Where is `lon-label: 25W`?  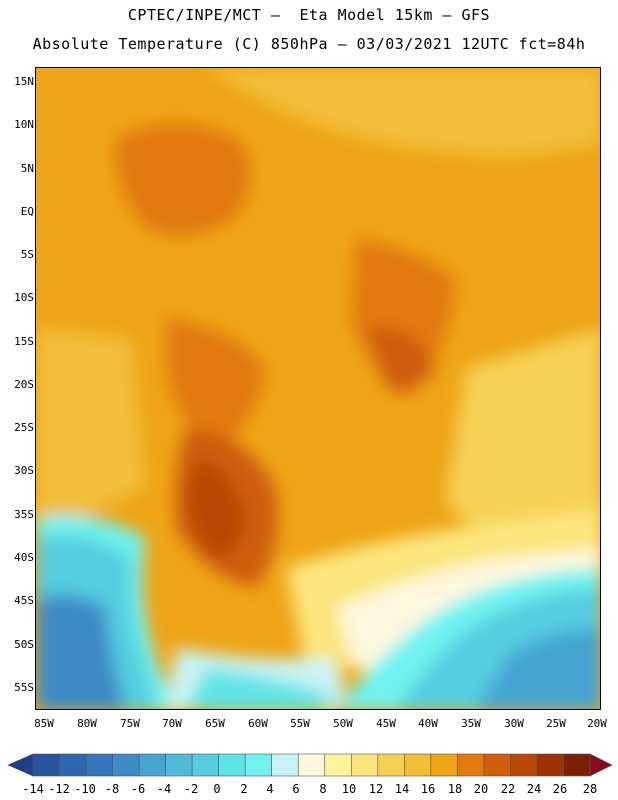
lon-label: 25W is located at coordinates (556, 723).